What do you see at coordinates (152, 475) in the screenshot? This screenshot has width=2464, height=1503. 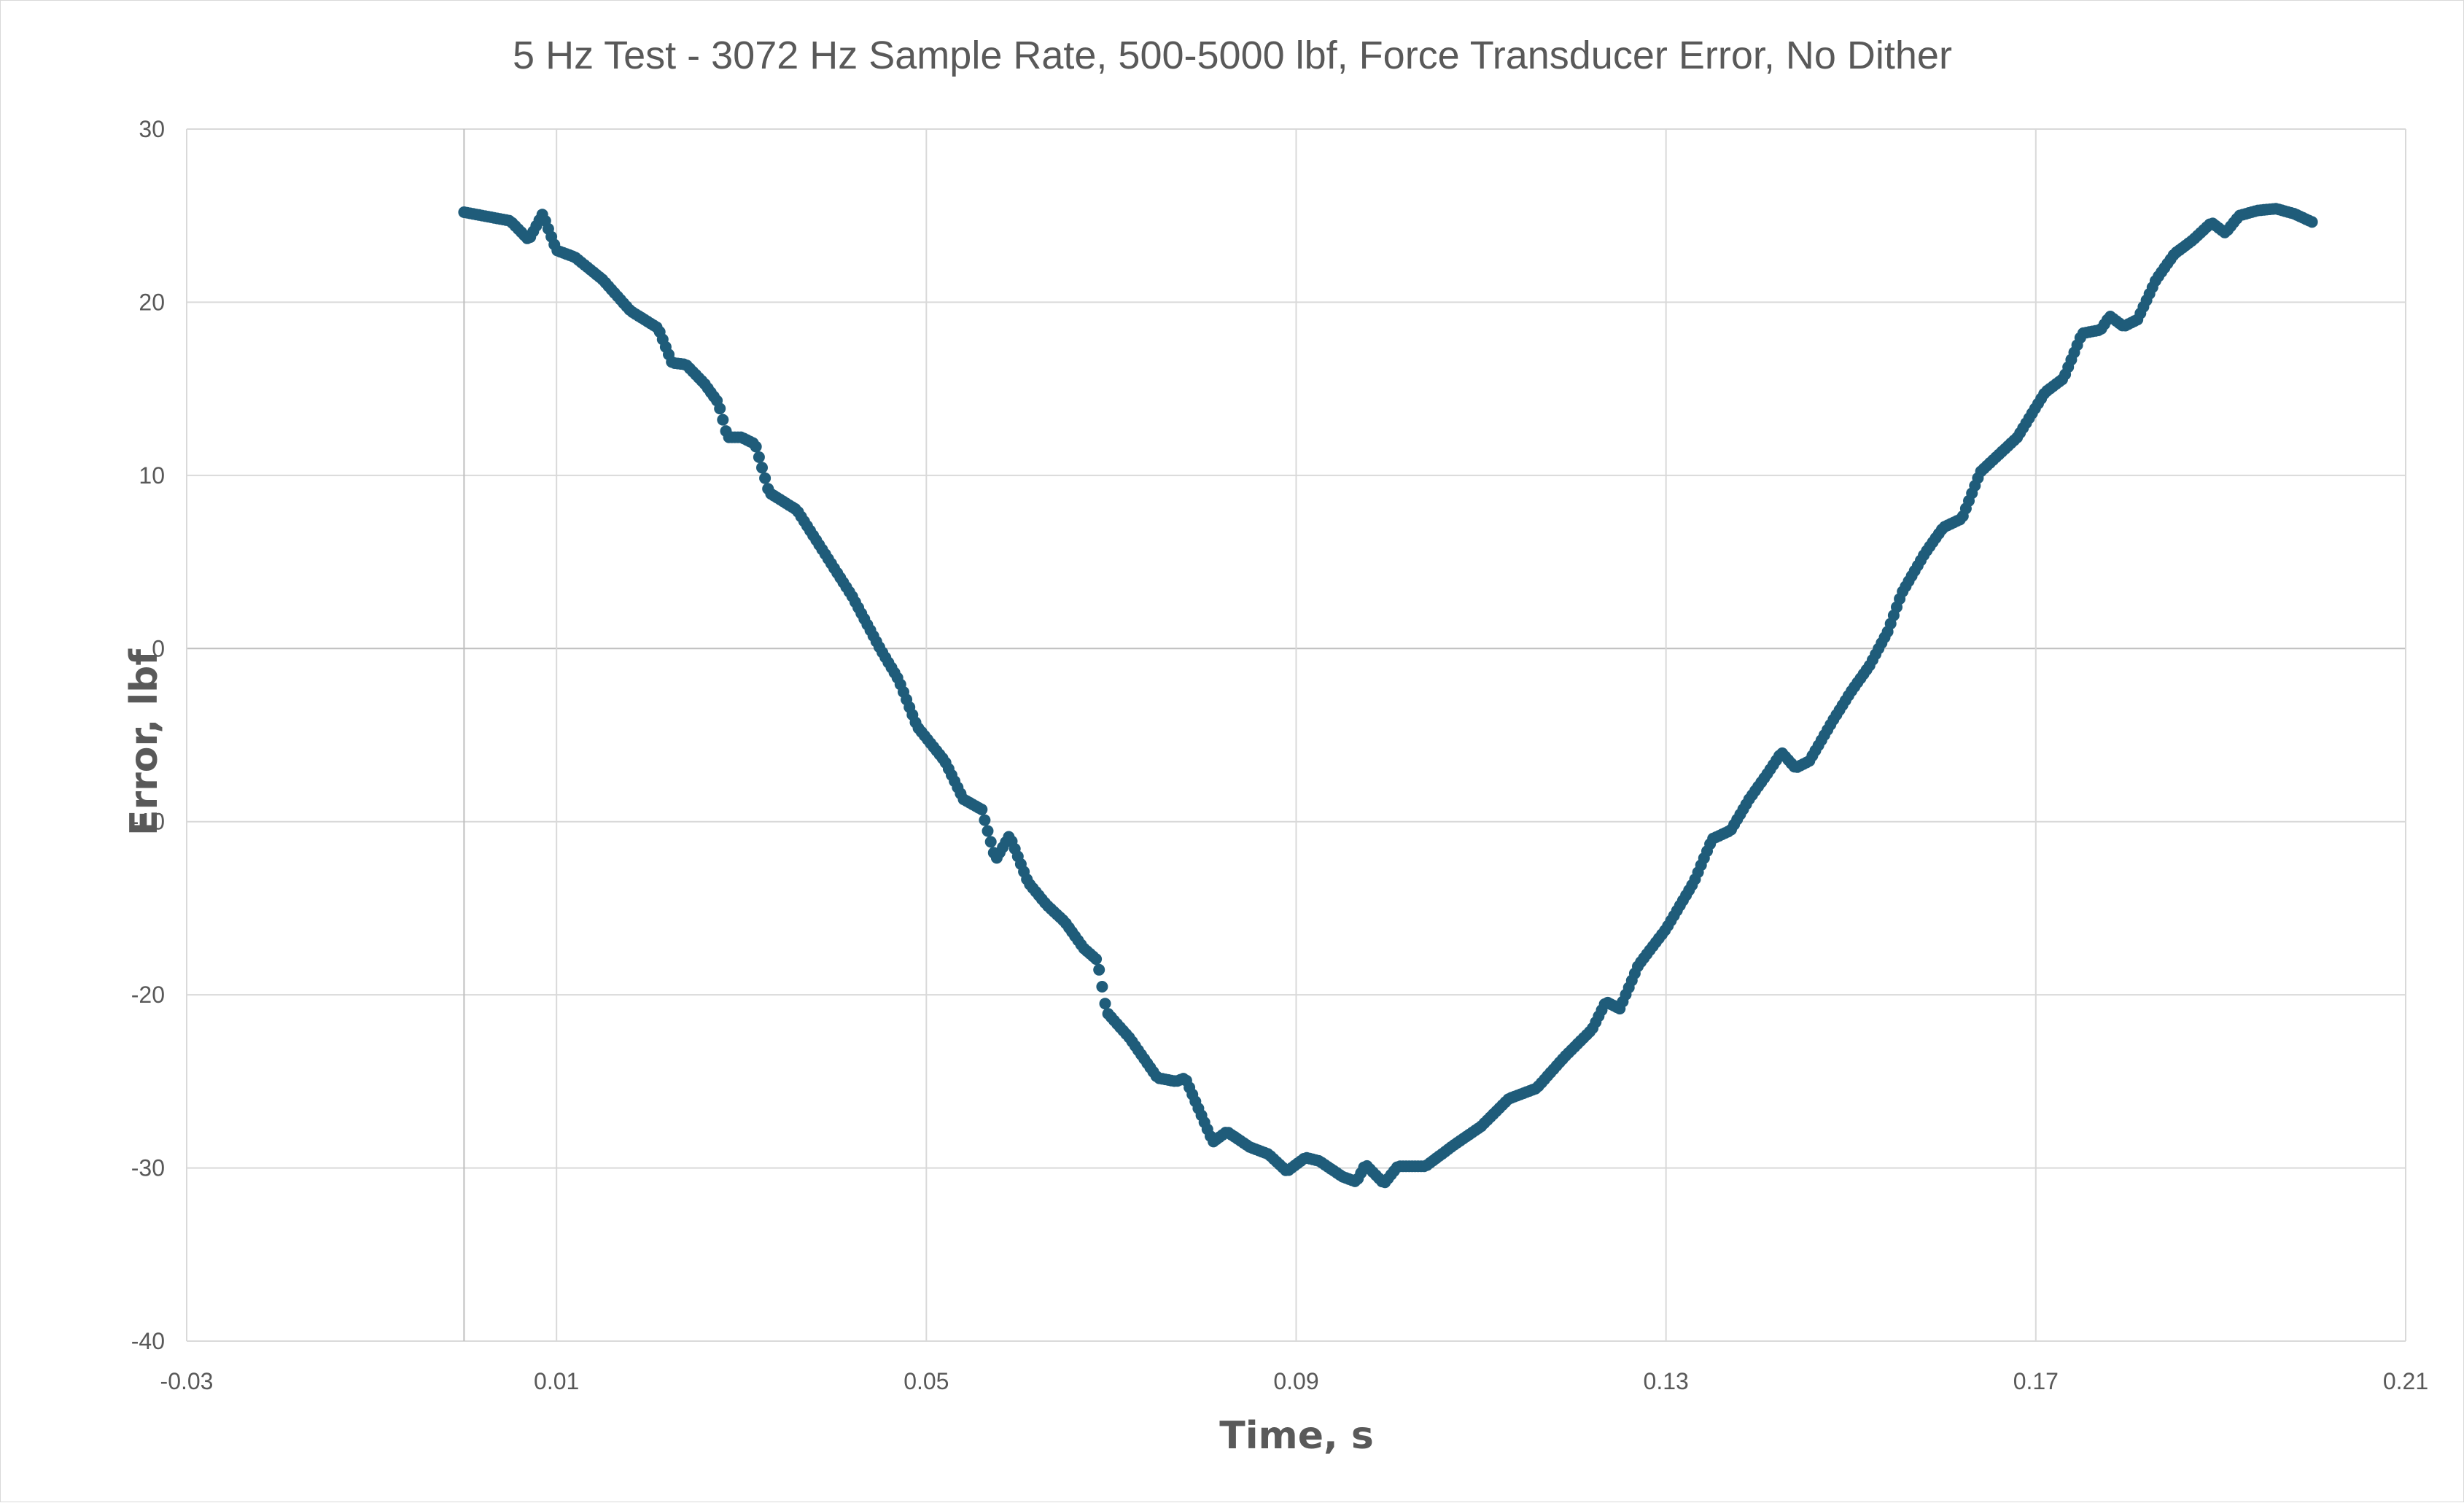 I see `y-tick-label: 10` at bounding box center [152, 475].